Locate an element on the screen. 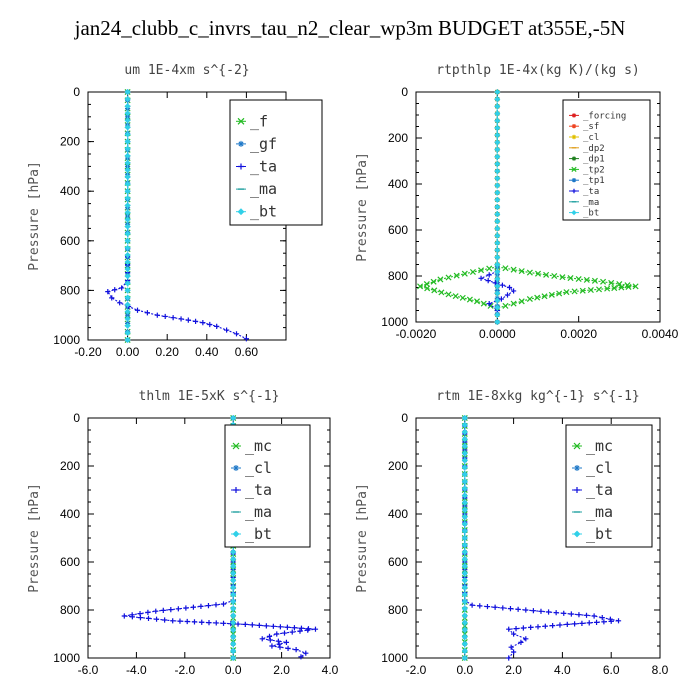 The image size is (700, 700). legend-entry: _ma is located at coordinates (599, 512).